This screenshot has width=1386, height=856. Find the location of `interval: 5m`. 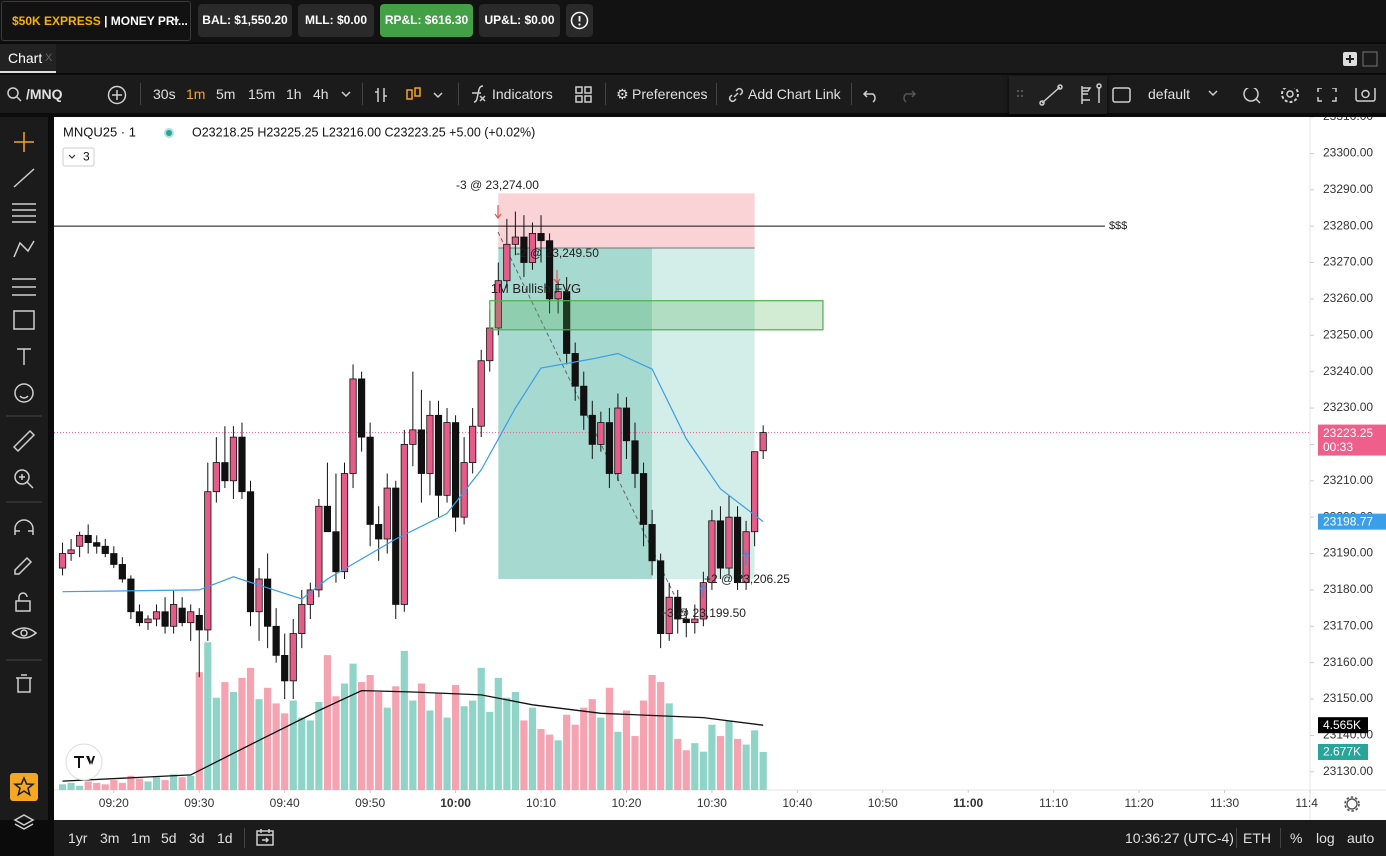

interval: 5m is located at coordinates (226, 94).